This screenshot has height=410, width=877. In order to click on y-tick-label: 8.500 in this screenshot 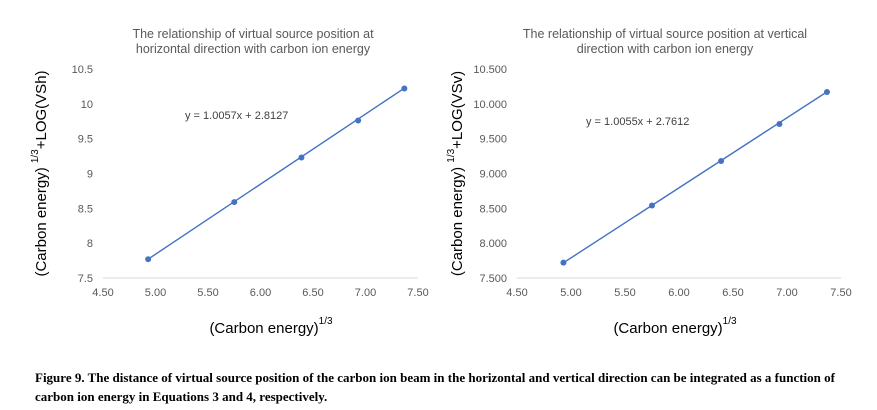, I will do `click(493, 209)`.